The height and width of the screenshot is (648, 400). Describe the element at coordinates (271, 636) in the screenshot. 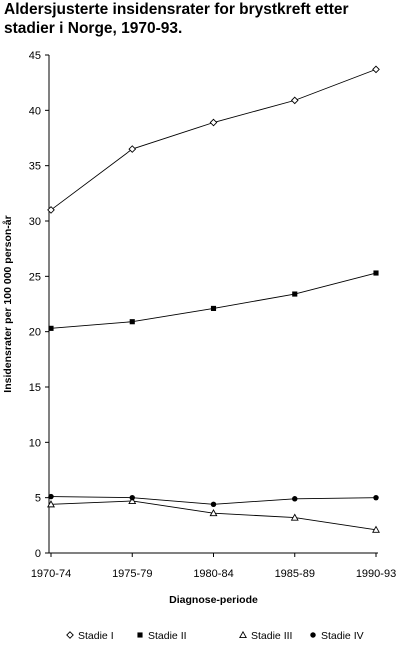

I see `legend-label: Stadie III` at that location.